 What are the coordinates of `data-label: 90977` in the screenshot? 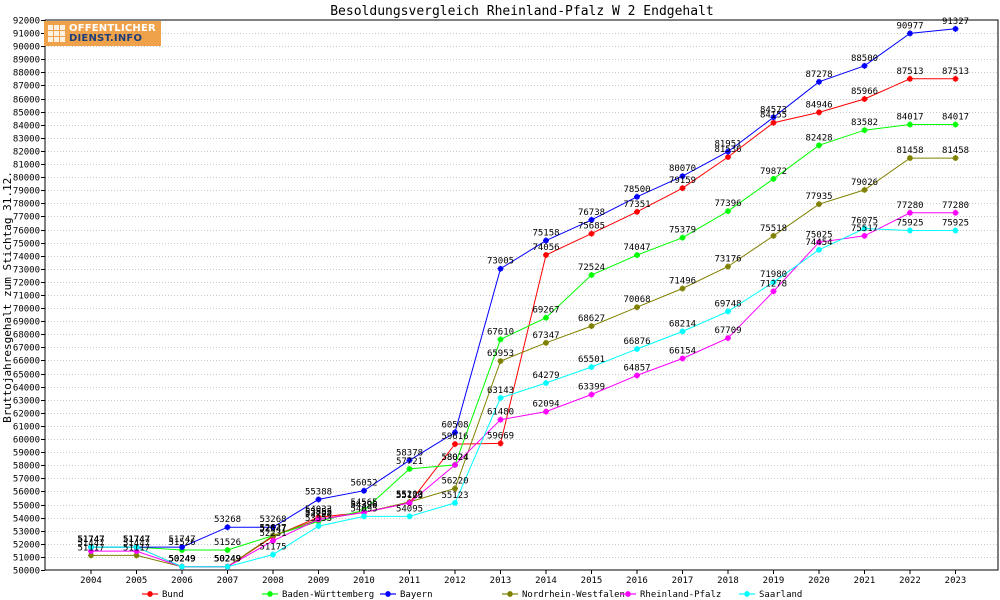 It's located at (909, 26).